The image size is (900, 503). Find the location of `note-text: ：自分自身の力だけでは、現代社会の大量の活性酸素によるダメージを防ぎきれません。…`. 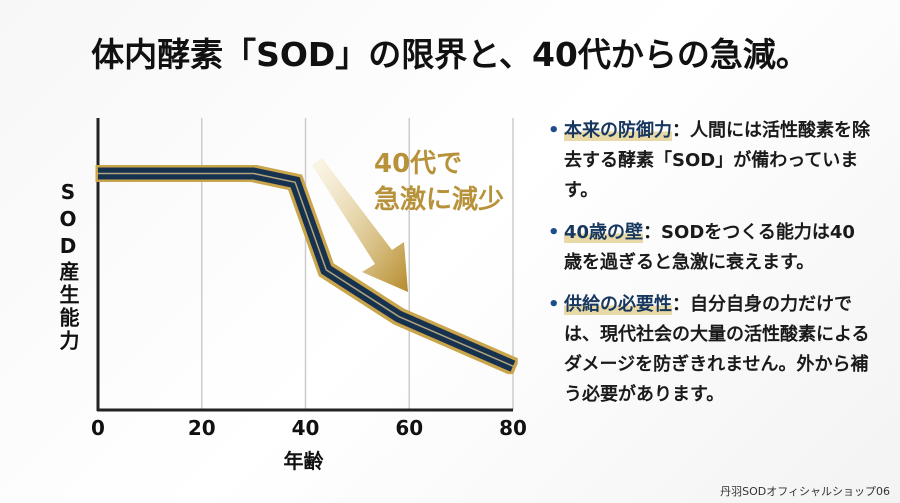

note-text: ：自分自身の力だけでは、現代社会の大量の活性酸素によるダメージを防ぎきれません。… is located at coordinates (717, 349).